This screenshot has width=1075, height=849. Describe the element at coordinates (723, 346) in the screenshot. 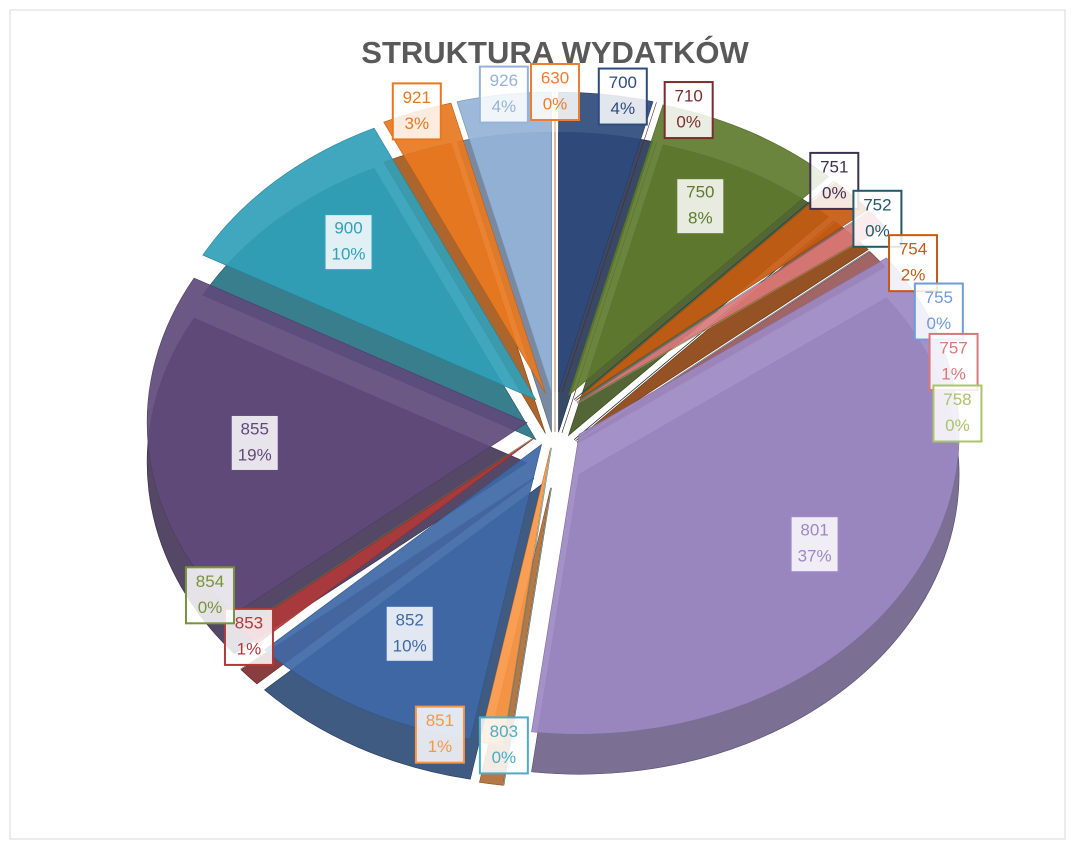

I see `slice-side` at that location.